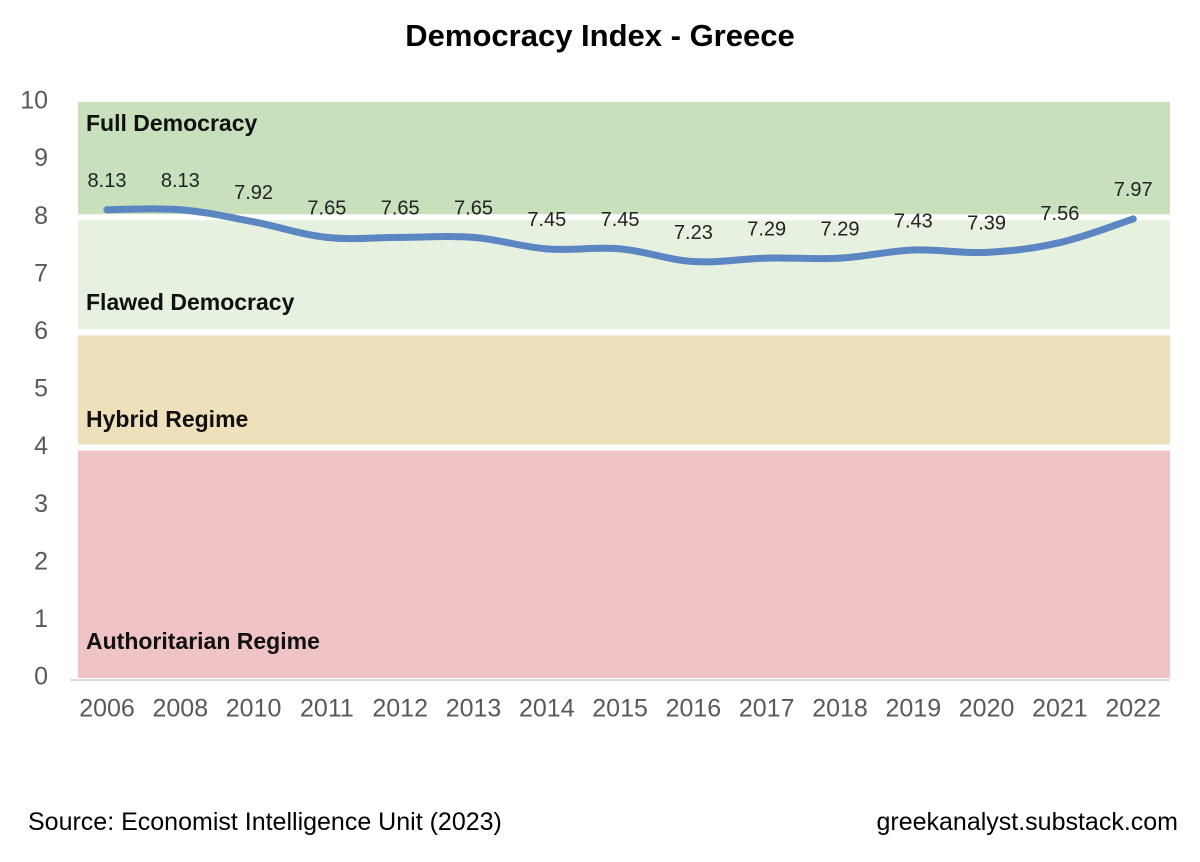 The height and width of the screenshot is (862, 1200). What do you see at coordinates (190, 302) in the screenshot?
I see `band-label-flawed-democracy: Flawed Democracy` at bounding box center [190, 302].